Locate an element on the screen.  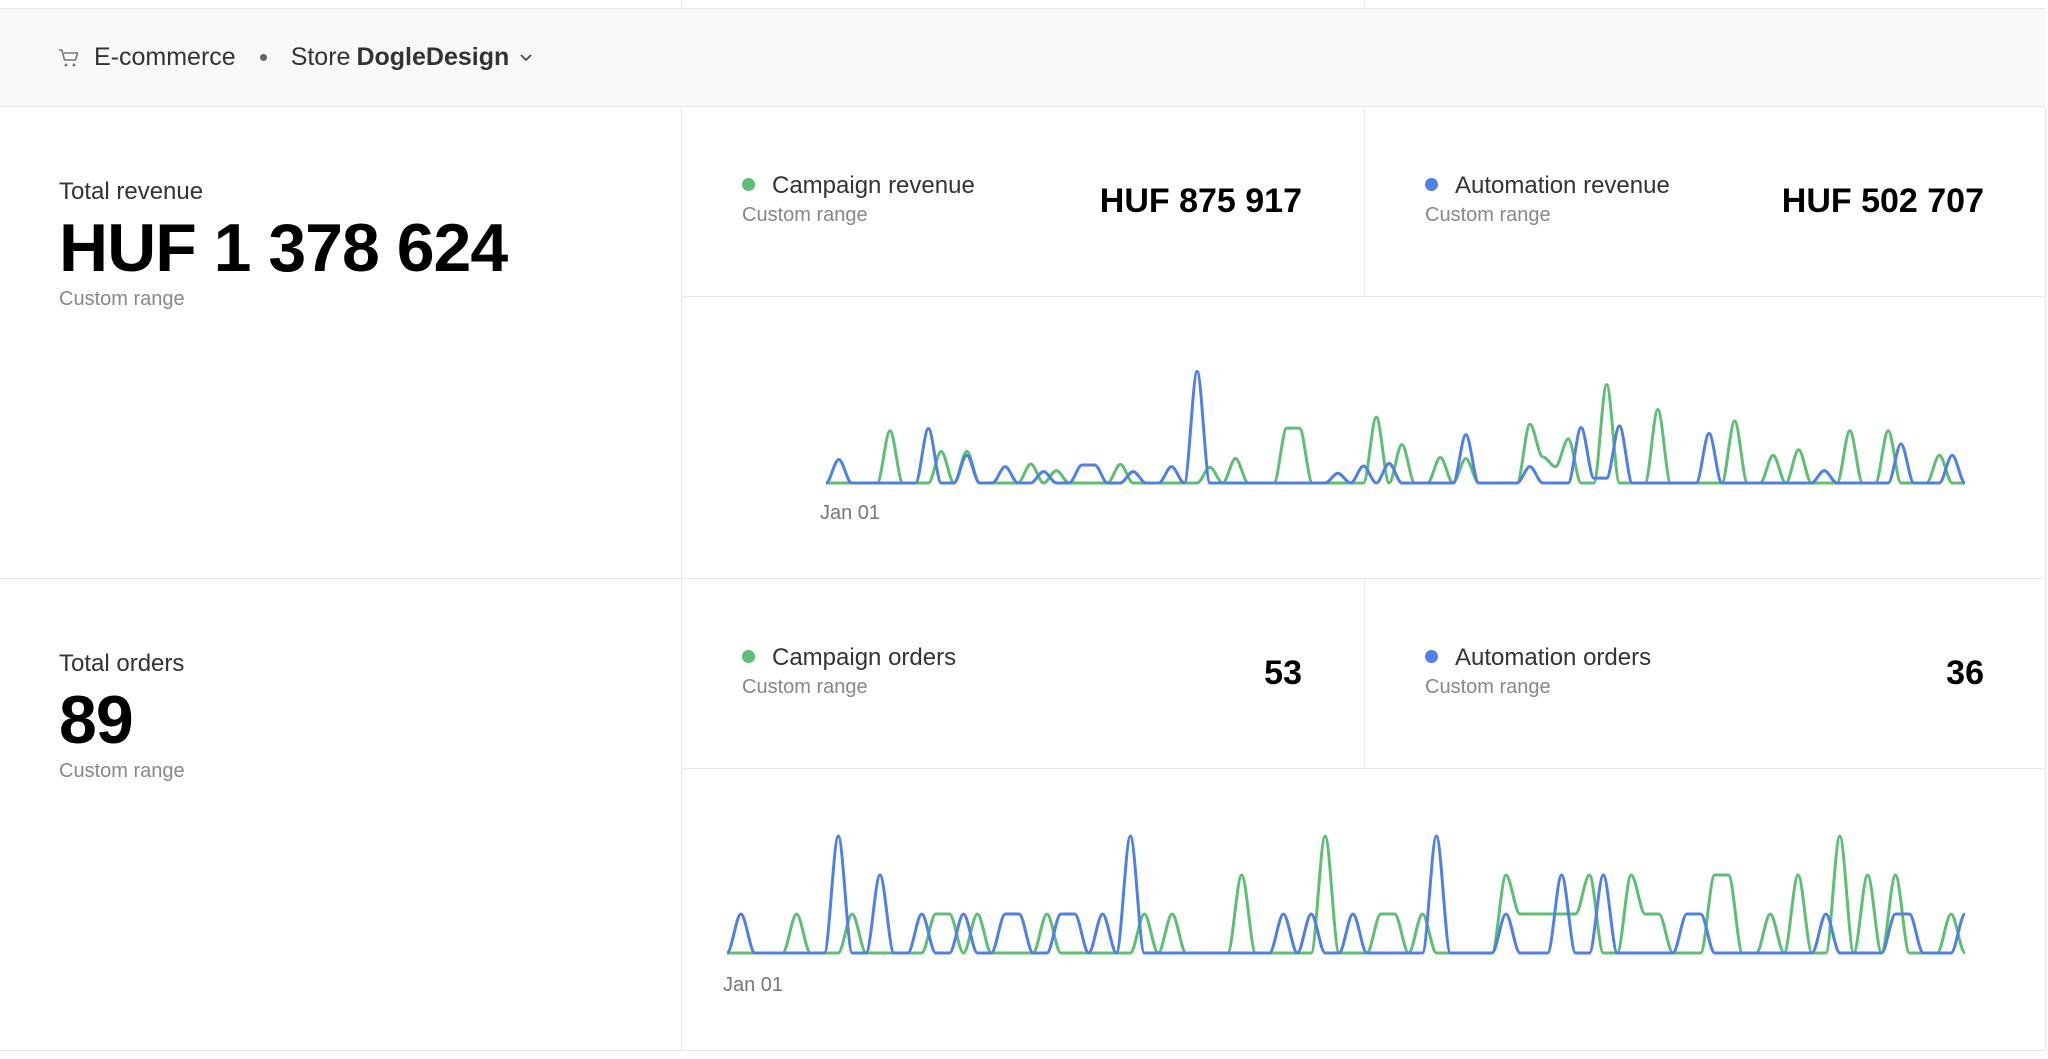
campaign-revenue-line is located at coordinates (1395, 433).